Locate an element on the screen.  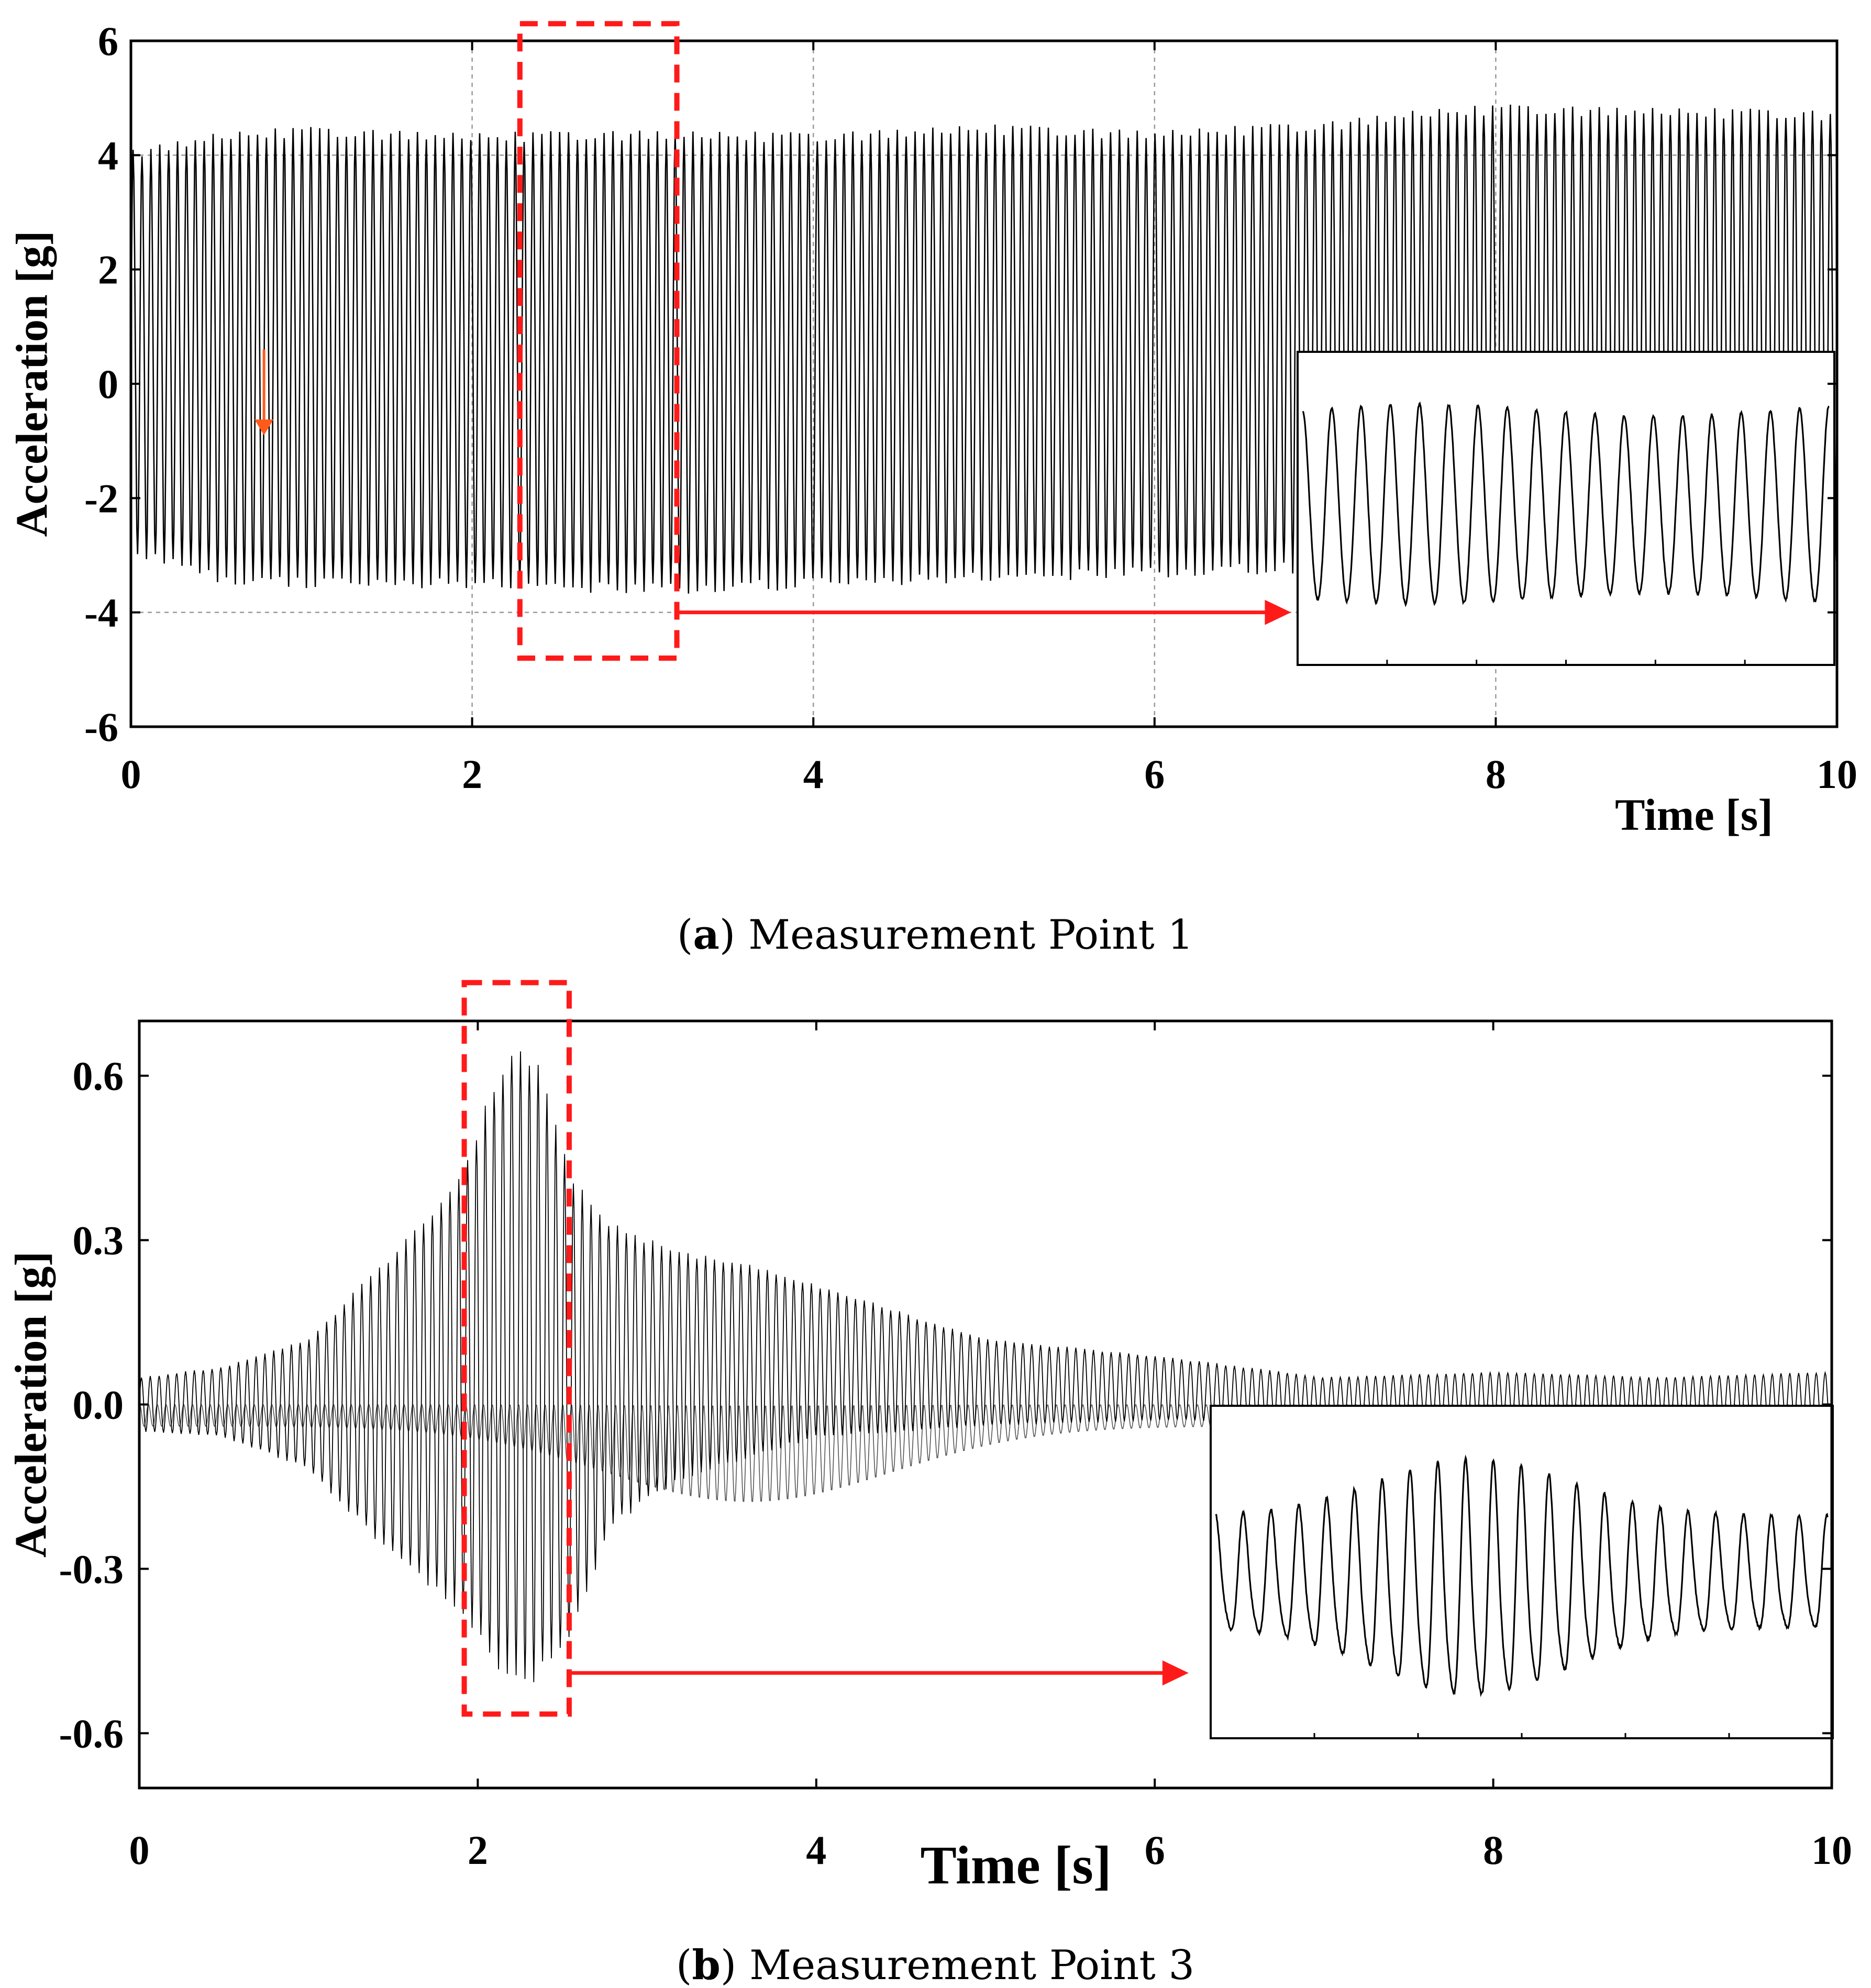
panel-b-y-tick-label: -0.6 is located at coordinates (91, 1734).